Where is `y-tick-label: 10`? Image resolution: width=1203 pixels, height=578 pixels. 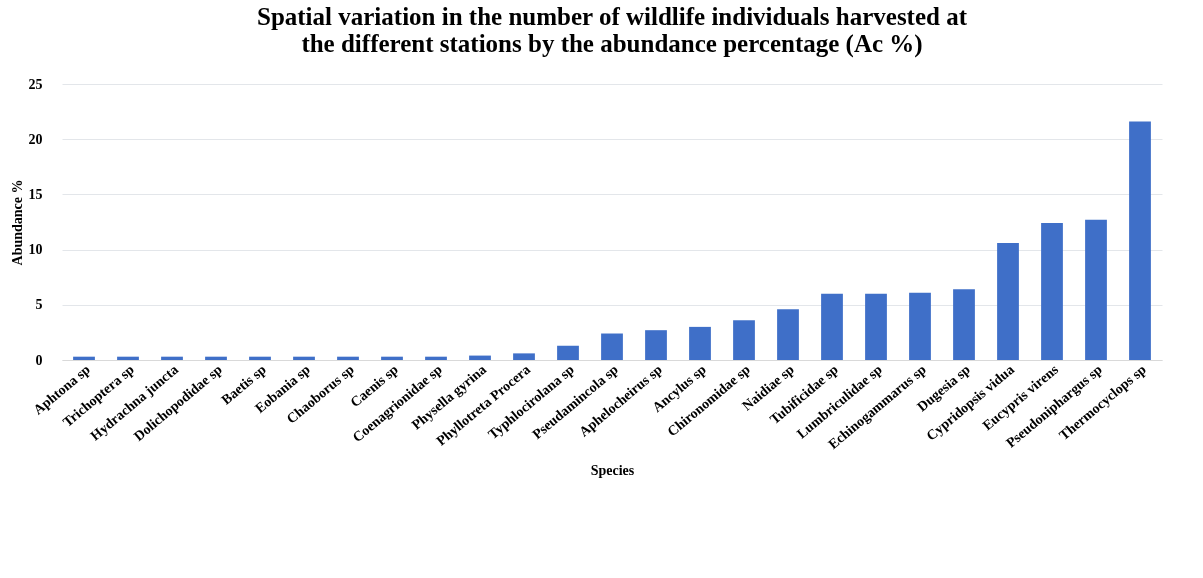 y-tick-label: 10 is located at coordinates (35, 250).